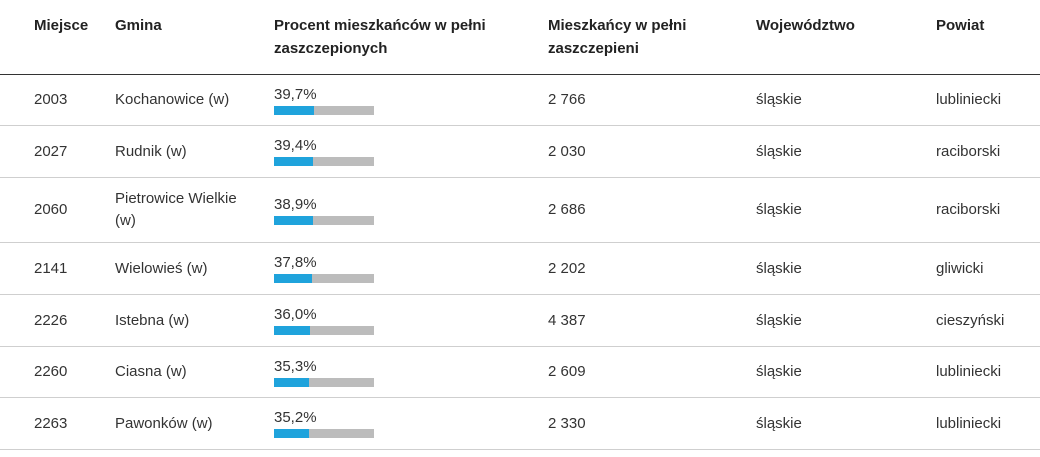 This screenshot has width=1040, height=457. Describe the element at coordinates (295, 366) in the screenshot. I see `percent-text: 35,3%` at that location.